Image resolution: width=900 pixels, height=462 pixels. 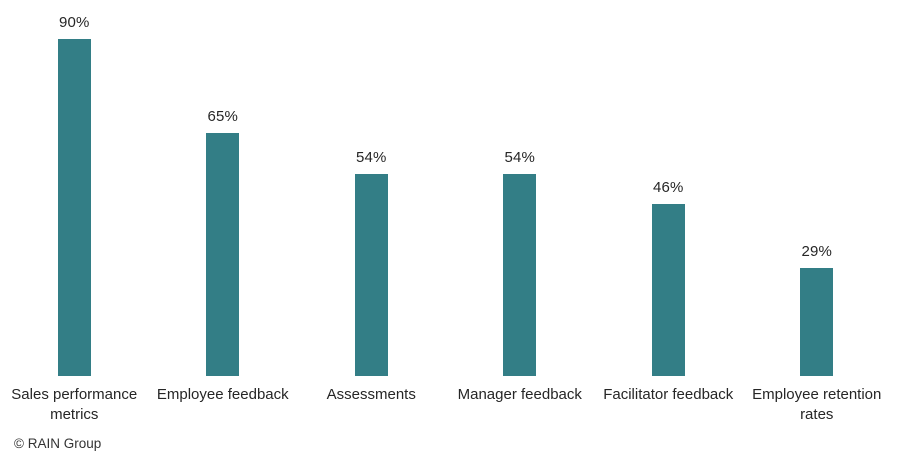 I want to click on bar-value-label: 65%, so click(x=223, y=116).